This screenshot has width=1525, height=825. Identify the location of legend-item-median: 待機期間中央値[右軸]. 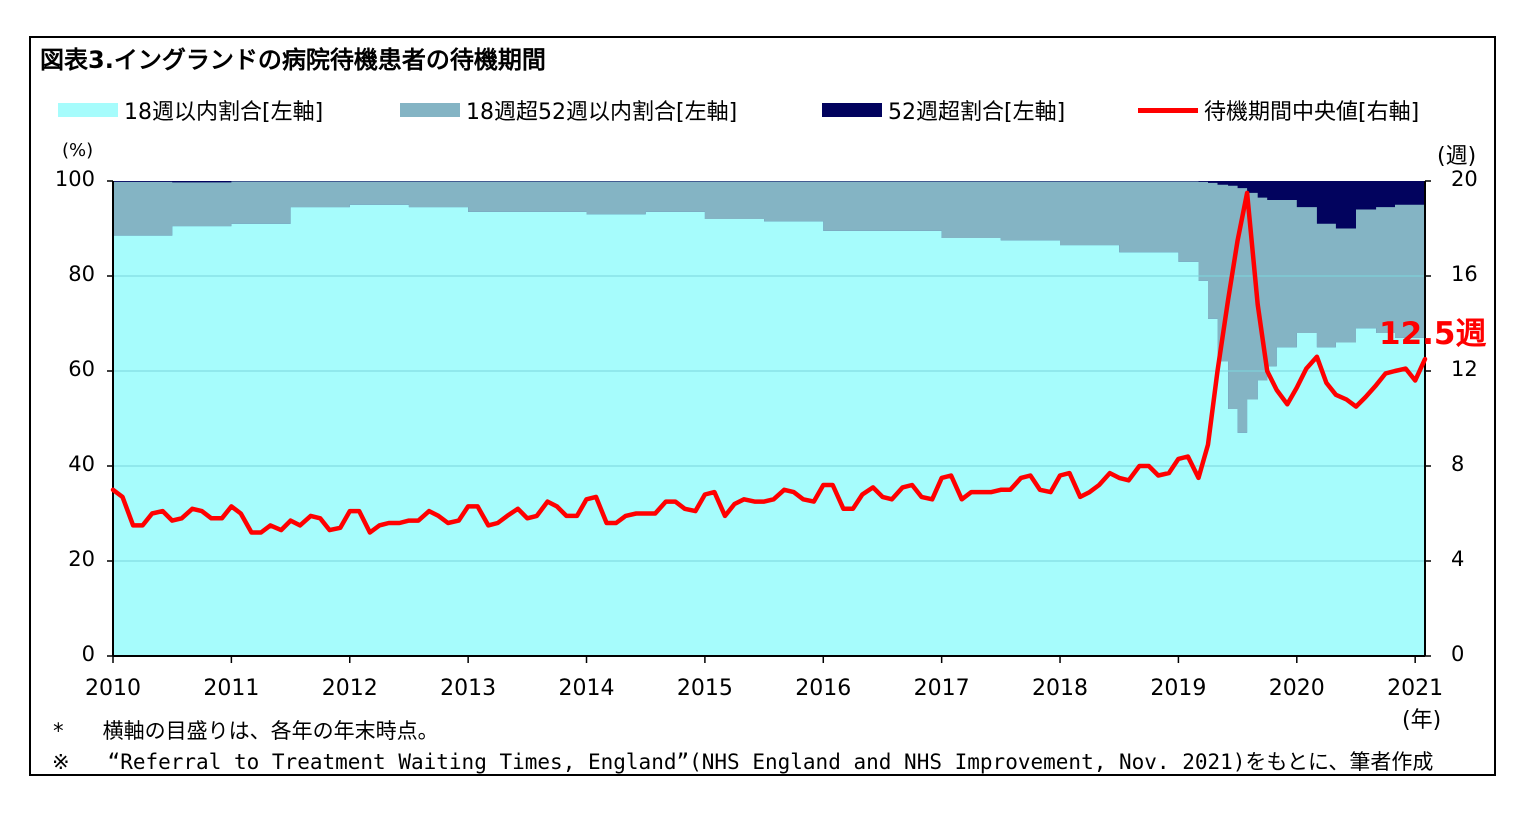
(1278, 110).